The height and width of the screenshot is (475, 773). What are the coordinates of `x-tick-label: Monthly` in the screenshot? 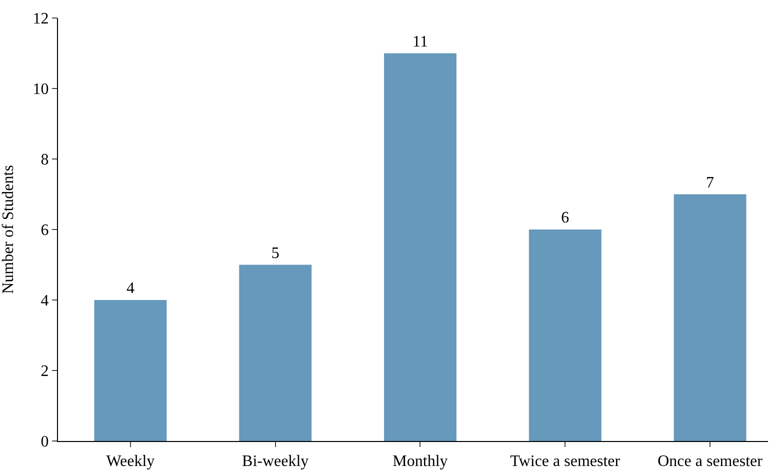 It's located at (420, 461).